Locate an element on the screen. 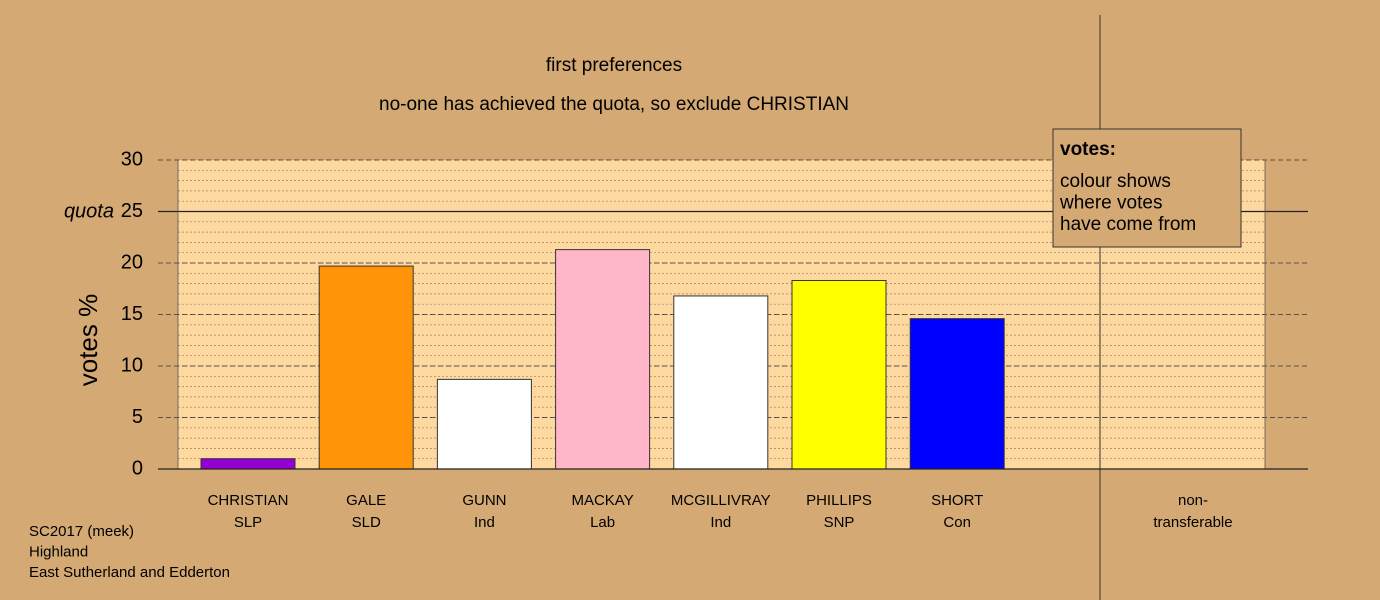  y-tick-label: 20 is located at coordinates (132, 262).